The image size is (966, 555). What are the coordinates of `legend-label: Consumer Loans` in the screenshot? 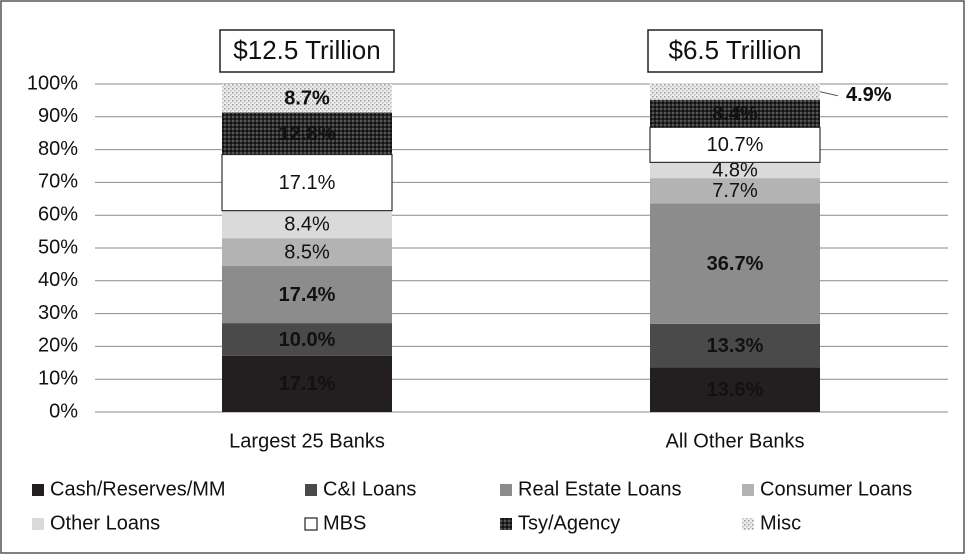 It's located at (836, 489).